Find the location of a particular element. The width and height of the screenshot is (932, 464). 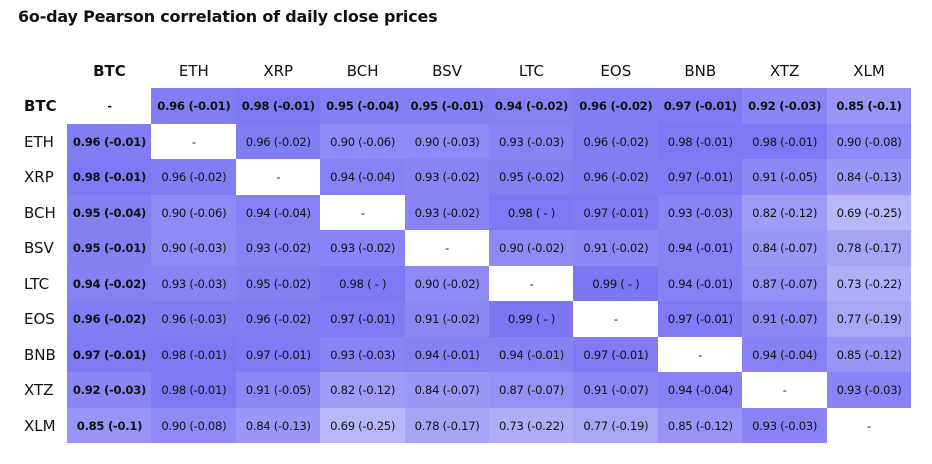

heatmap-cell-bch-eos: 0.97 (-0.01) is located at coordinates (616, 212).